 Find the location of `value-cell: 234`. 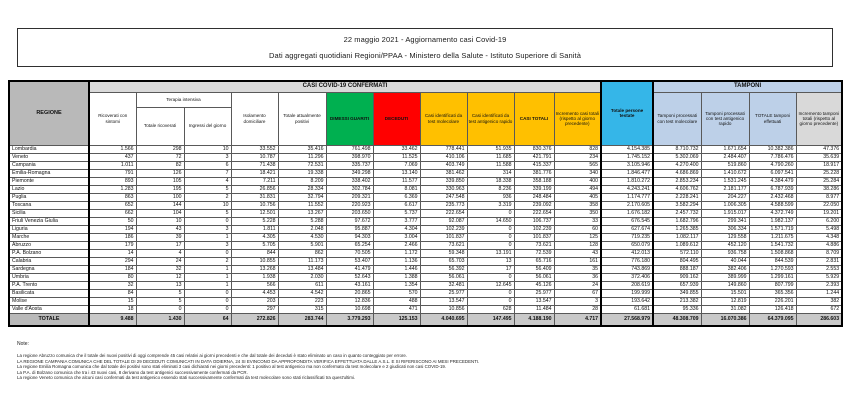

value-cell: 234 is located at coordinates (577, 157).